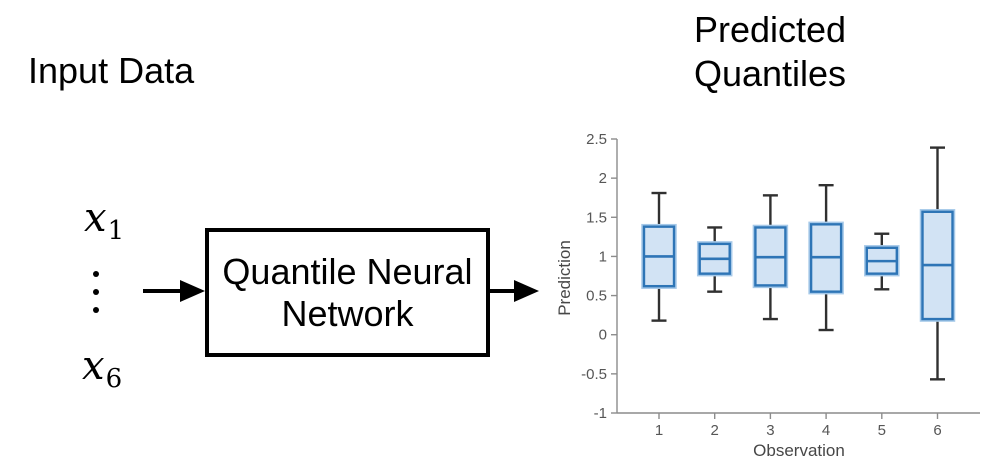 This screenshot has height=474, width=992. I want to click on quantile-neural-network-box: Quantile Neural Network, so click(347, 292).